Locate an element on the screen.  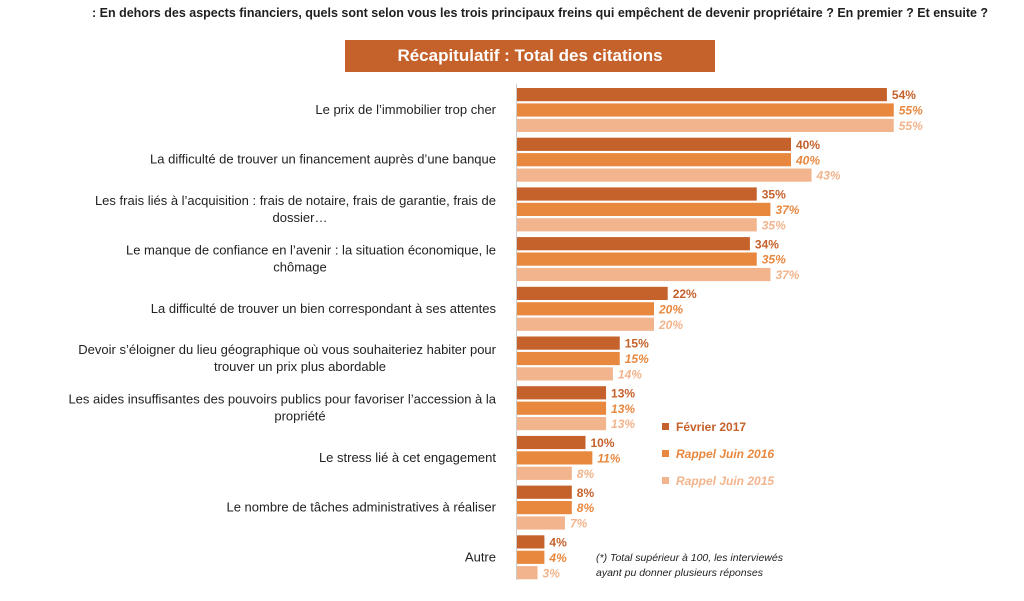
legend-label: Rappel Juin 2016 is located at coordinates (725, 454).